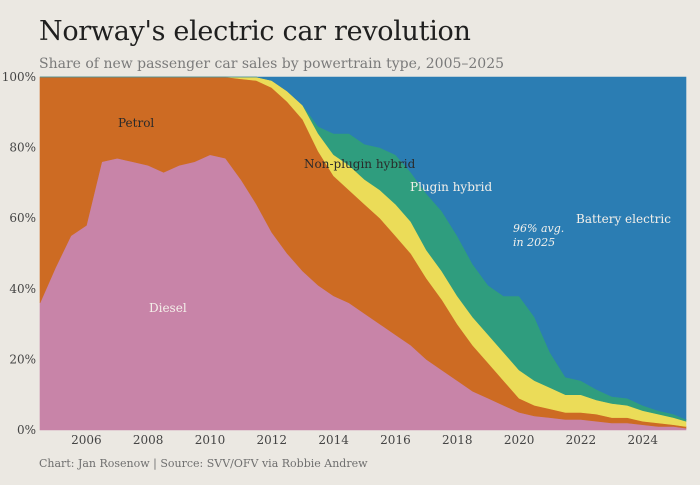 This screenshot has height=485, width=700. I want to click on x-tick-label: 2016, so click(395, 440).